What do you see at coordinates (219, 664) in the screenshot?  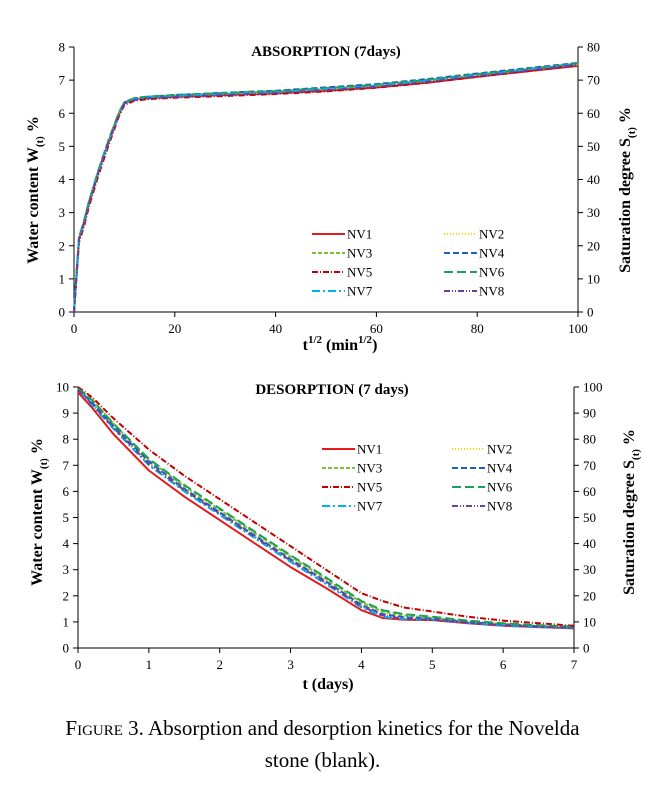 I see `x-tick-label: 2` at bounding box center [219, 664].